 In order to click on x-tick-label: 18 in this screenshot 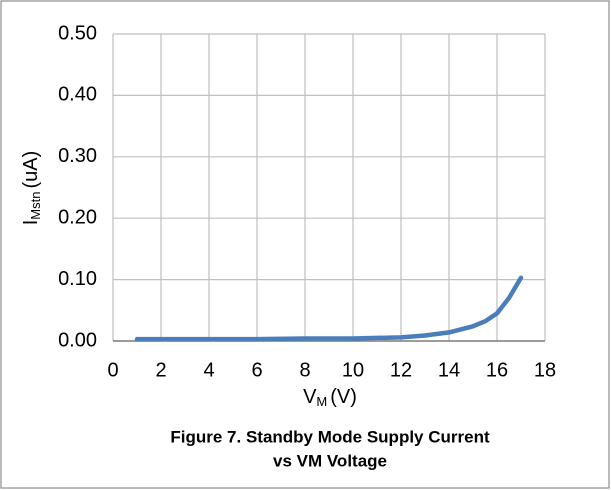, I will do `click(545, 370)`.